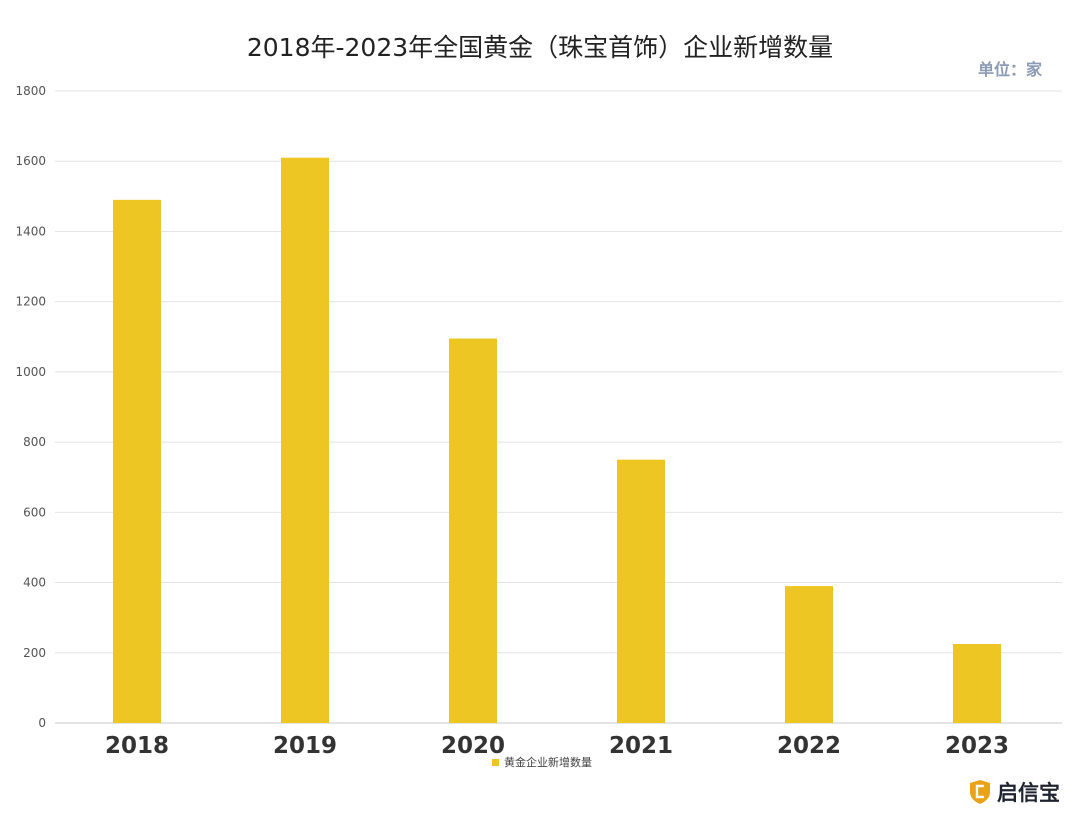  Describe the element at coordinates (34, 442) in the screenshot. I see `y-tick-label: 800` at that location.